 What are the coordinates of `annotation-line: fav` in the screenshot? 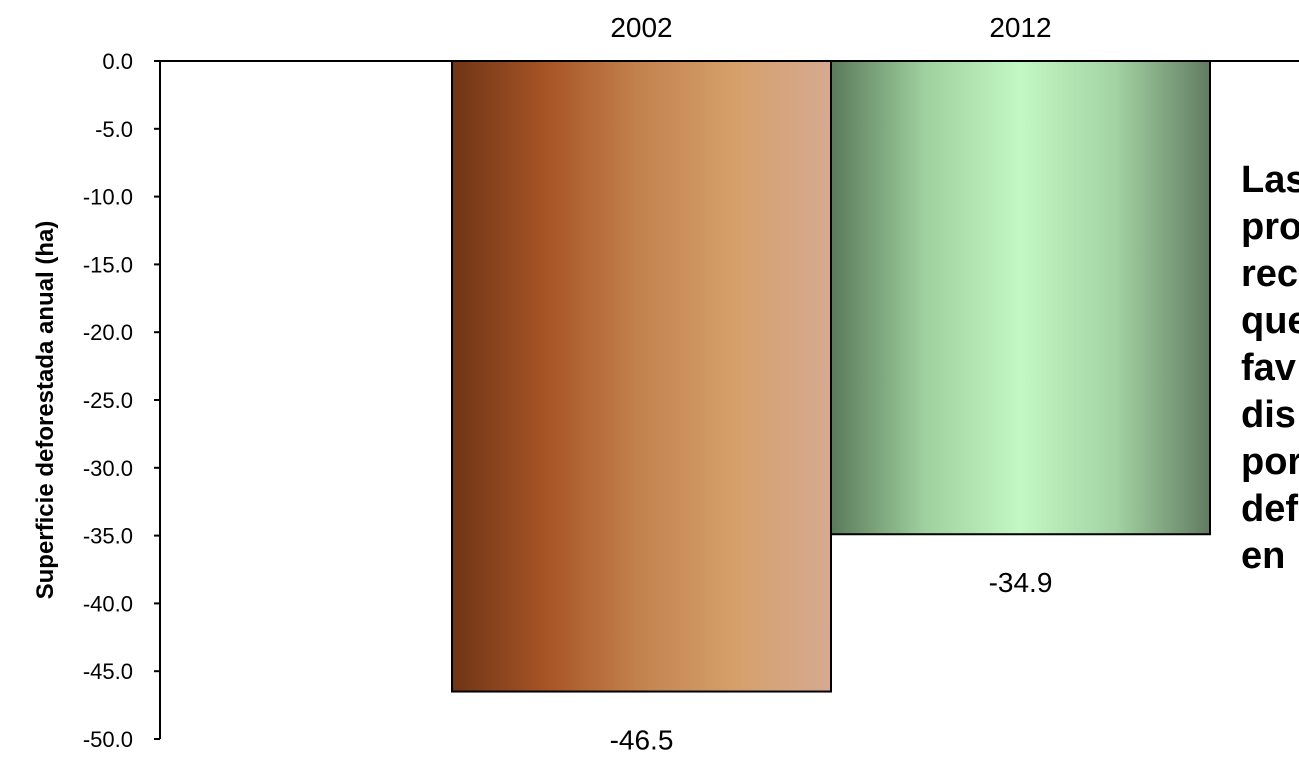 It's located at (1268, 368).